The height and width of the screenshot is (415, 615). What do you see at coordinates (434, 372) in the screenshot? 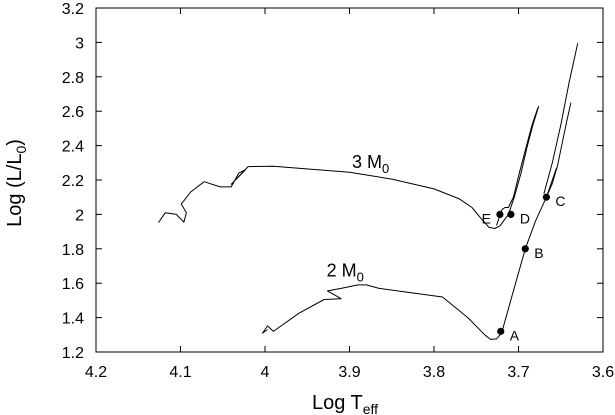
I see `x-tick-label: 3.8` at bounding box center [434, 372].